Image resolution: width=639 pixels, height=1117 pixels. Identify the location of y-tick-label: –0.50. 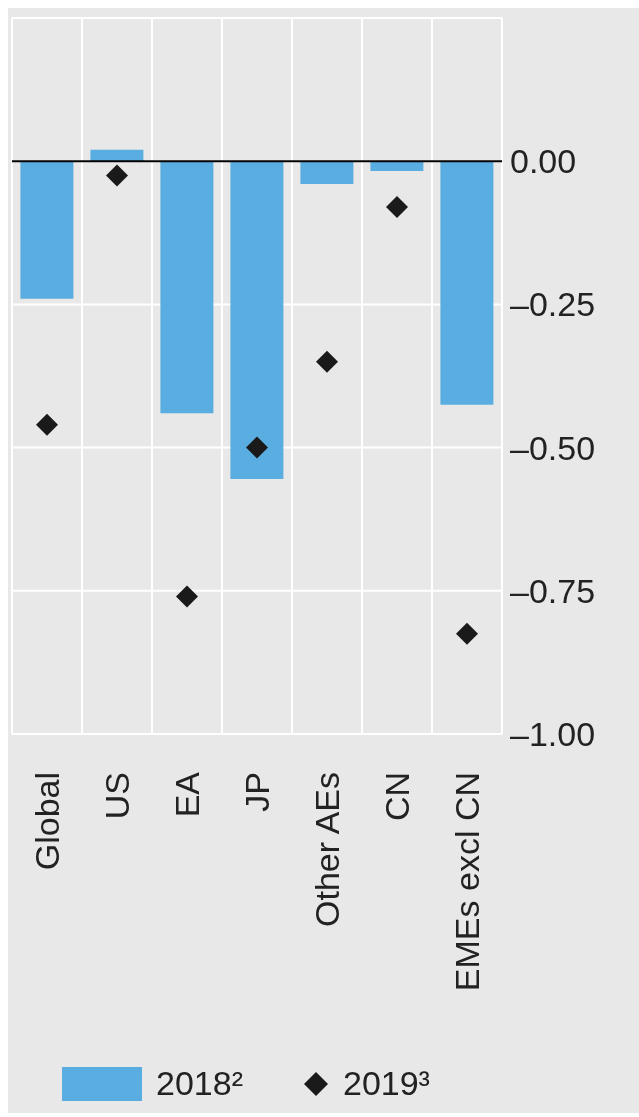
(553, 447).